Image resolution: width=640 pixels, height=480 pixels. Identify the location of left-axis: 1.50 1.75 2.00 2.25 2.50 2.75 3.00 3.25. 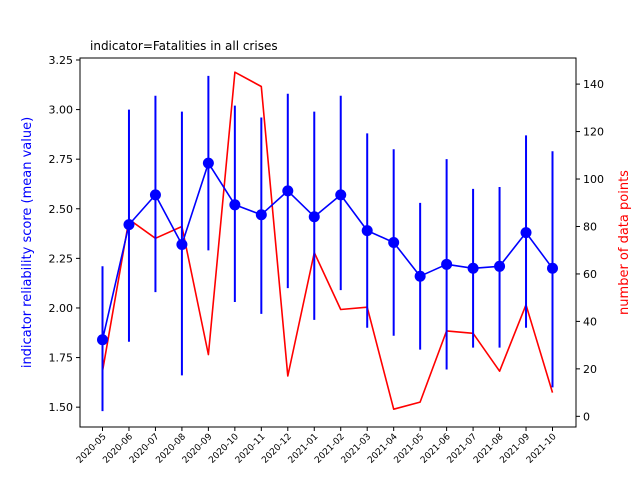
(64, 234).